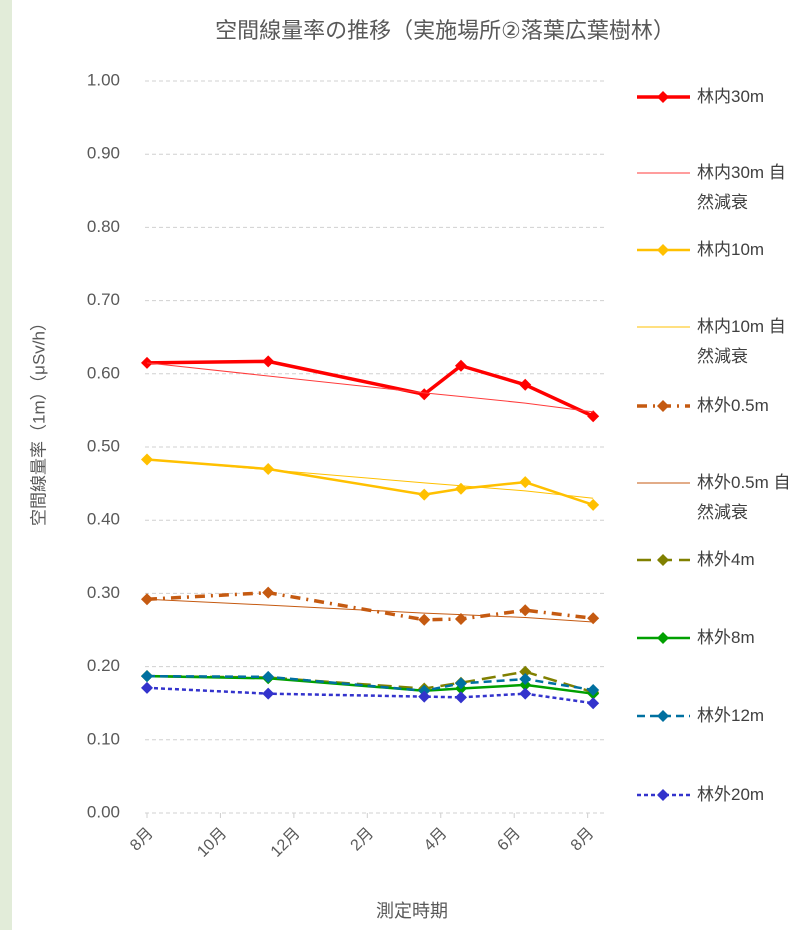 This screenshot has height=930, width=812. I want to click on legend-label: 林外0.5m, so click(733, 405).